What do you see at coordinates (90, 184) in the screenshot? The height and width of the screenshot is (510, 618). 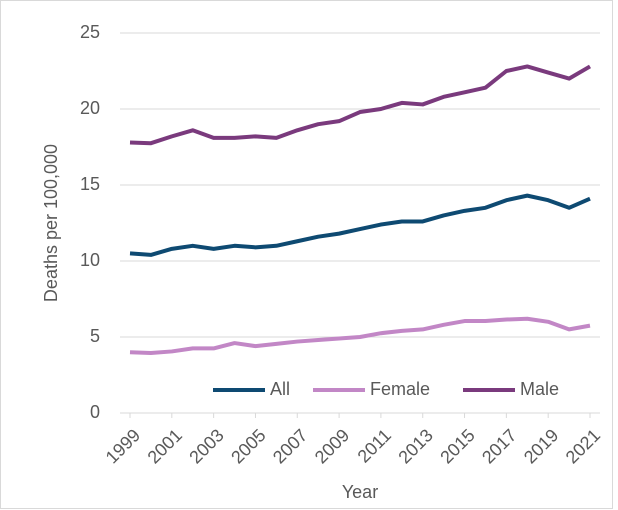 I see `y-tick-label: 15` at bounding box center [90, 184].